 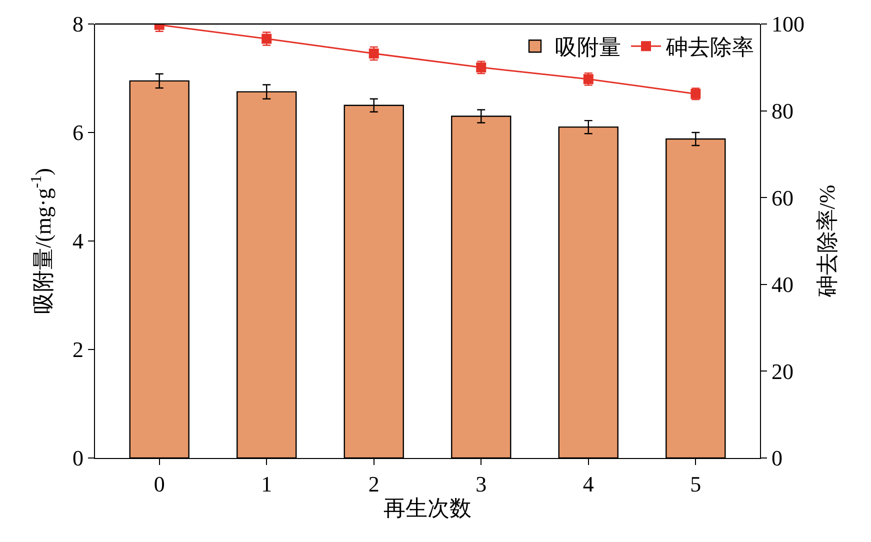 I want to click on legend-label: 砷去除率, so click(x=709, y=47).